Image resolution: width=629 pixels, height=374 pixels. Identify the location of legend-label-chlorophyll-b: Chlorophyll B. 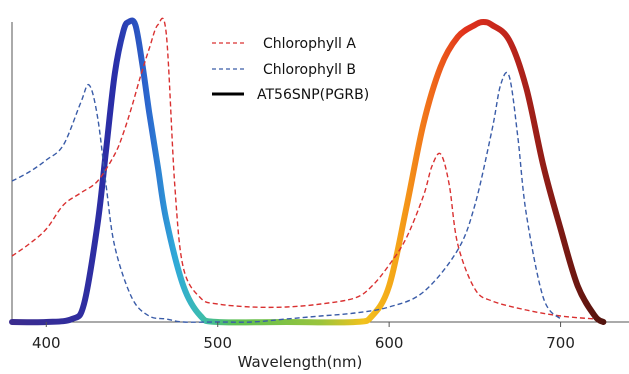
(309, 70).